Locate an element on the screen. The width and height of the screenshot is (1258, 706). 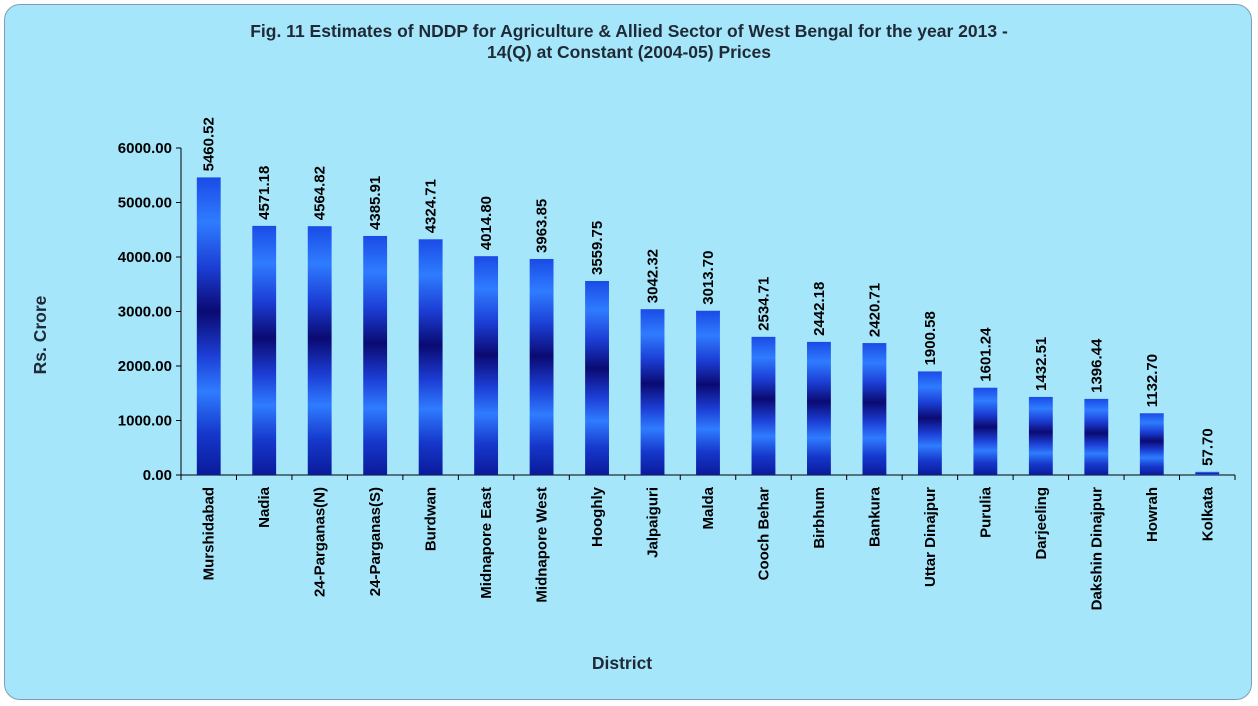
category-label: Midnapore West is located at coordinates (542, 545).